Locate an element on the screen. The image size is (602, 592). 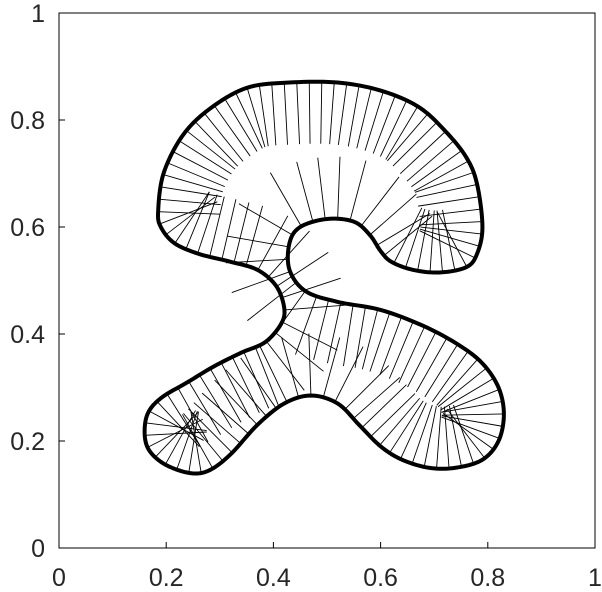
y-tick-label: 0.8 is located at coordinates (27, 121).